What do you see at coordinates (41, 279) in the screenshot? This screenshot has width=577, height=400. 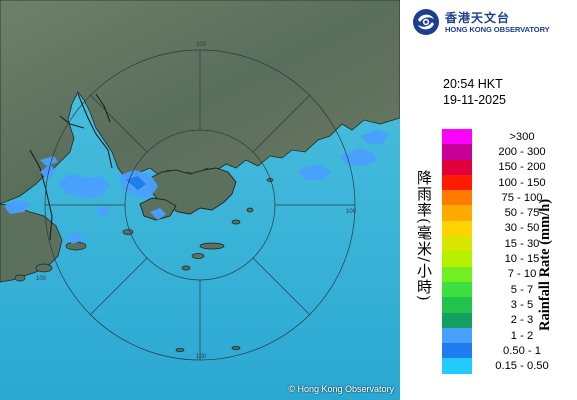 I see `range-label-west: 100` at bounding box center [41, 279].